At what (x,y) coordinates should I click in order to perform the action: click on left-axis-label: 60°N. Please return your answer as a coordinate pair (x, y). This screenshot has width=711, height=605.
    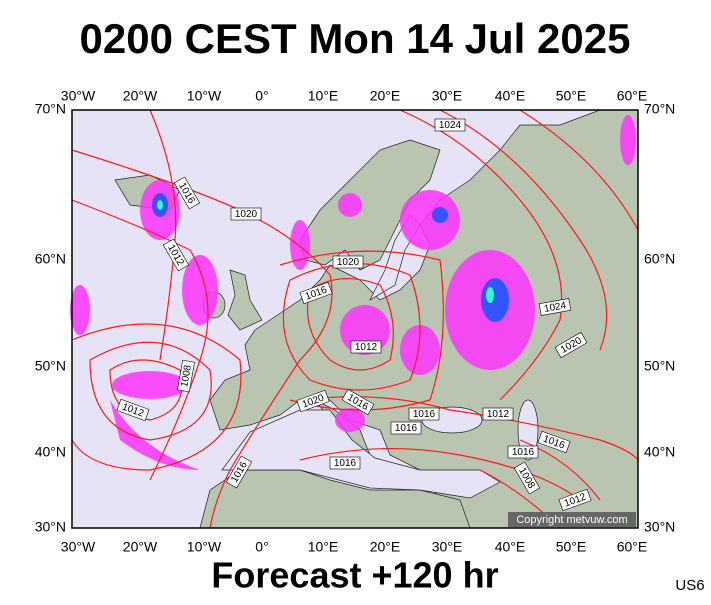
    Looking at the image, I should click on (50, 259).